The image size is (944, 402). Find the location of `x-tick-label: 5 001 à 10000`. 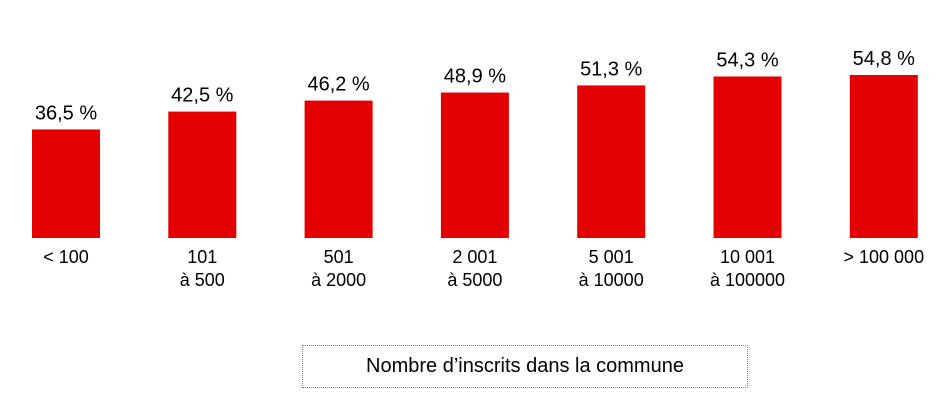

x-tick-label: 5 001 à 10000 is located at coordinates (611, 268).